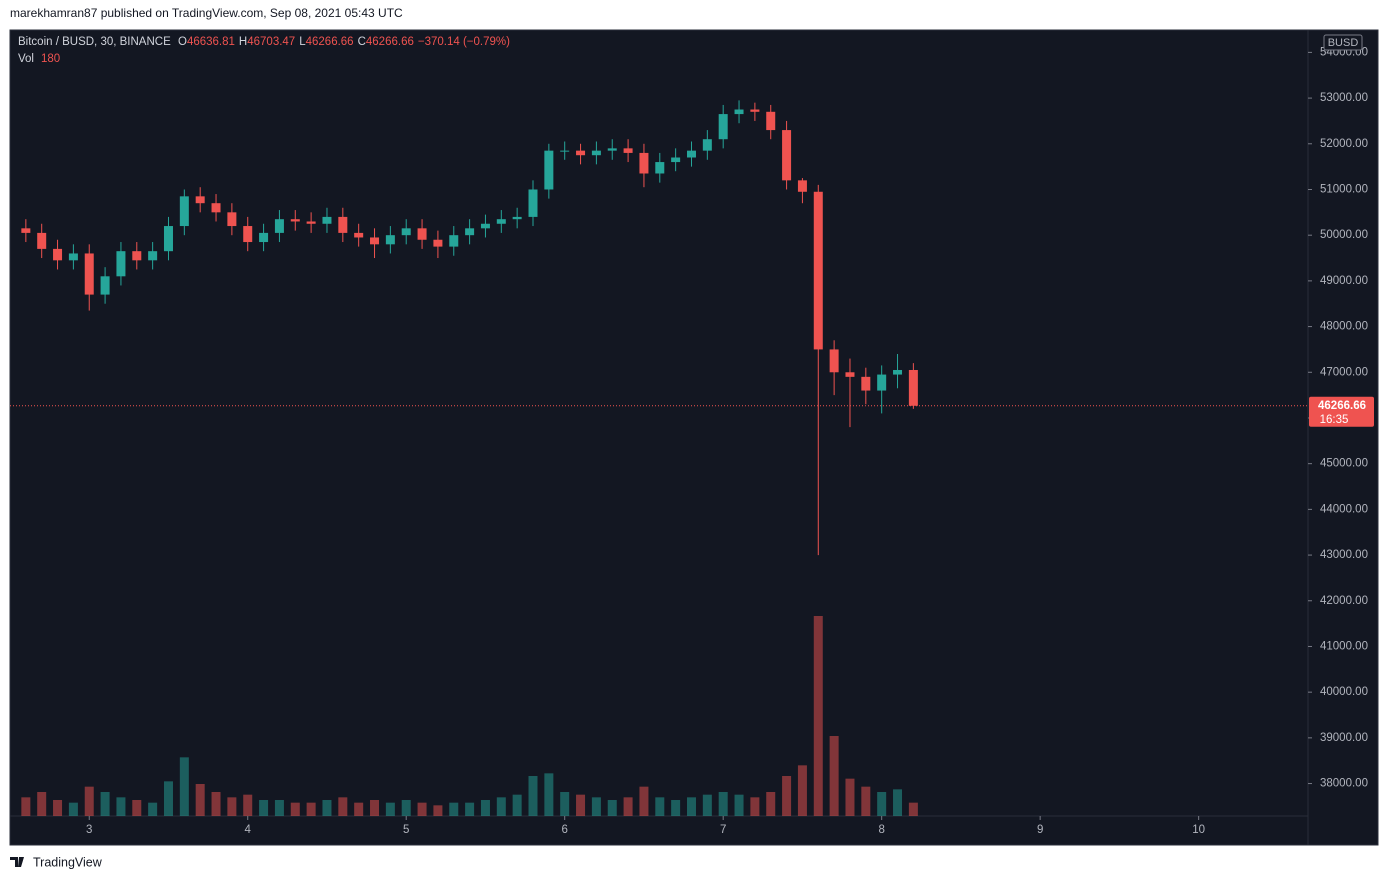 This screenshot has width=1389, height=885. Describe the element at coordinates (17, 862) in the screenshot. I see `logo-mark` at that location.